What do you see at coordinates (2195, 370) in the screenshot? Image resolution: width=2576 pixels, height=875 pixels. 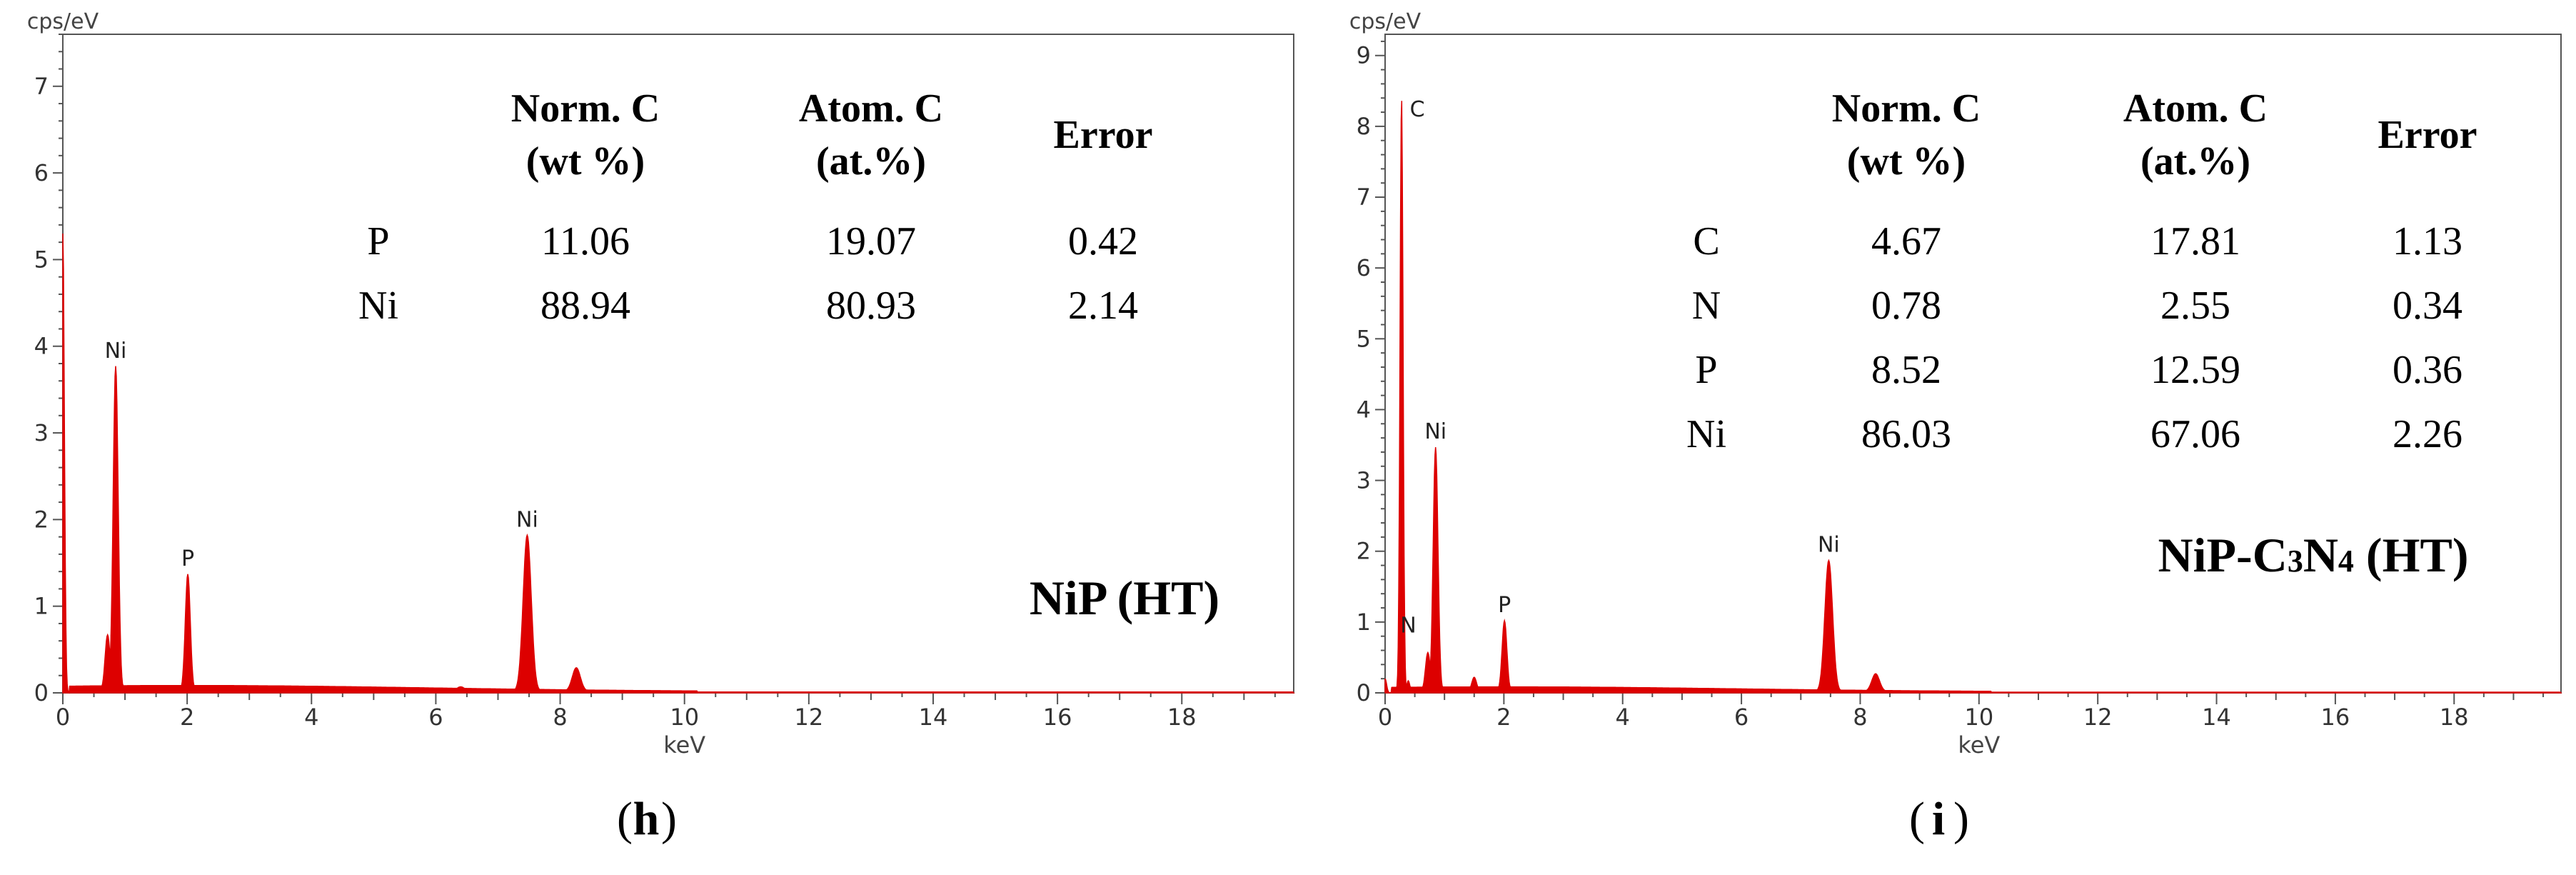 I see `table-cell: 12.59` at bounding box center [2195, 370].